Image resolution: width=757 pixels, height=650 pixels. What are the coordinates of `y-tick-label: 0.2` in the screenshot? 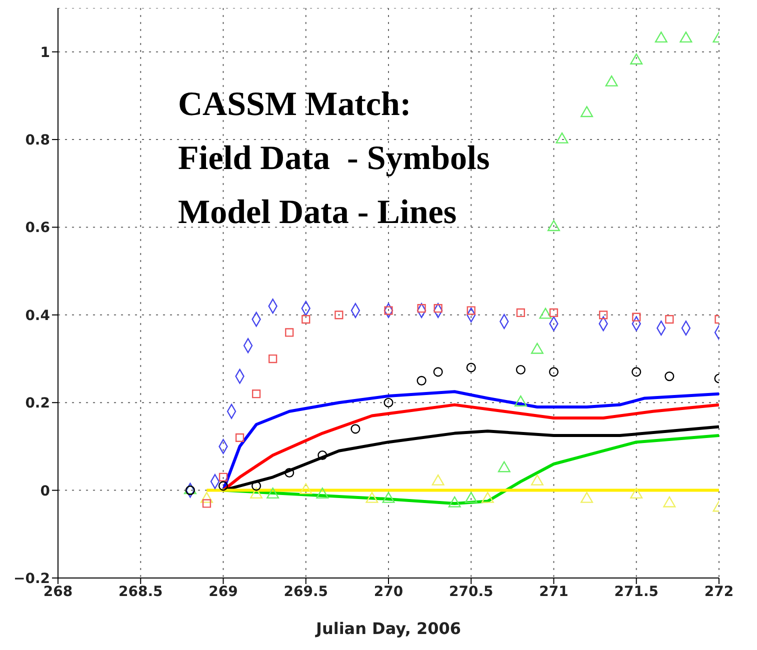 It's located at (37, 404).